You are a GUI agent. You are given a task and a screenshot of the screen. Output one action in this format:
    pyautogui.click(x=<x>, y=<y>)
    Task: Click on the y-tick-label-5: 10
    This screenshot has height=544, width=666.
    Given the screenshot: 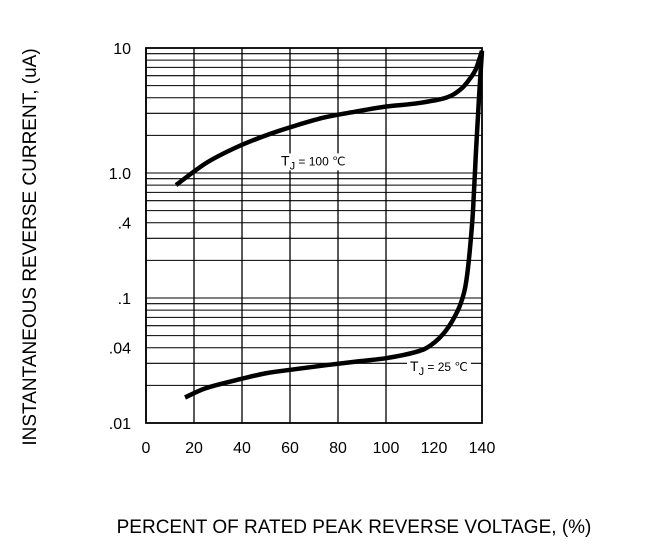 What is the action you would take?
    pyautogui.click(x=122, y=49)
    